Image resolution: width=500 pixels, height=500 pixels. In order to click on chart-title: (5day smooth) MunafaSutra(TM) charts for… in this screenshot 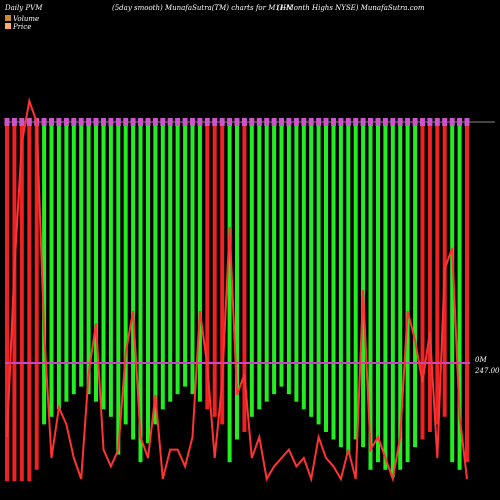, I will do `click(202, 8)`.